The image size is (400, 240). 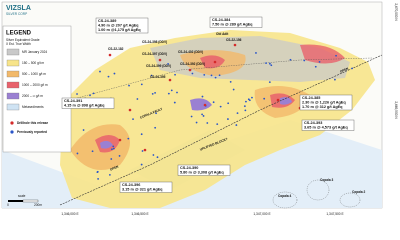 What do you see at coordinates (18, 44) in the screenshot?
I see `legend-subtitle: X Est. True Width` at bounding box center [18, 44].